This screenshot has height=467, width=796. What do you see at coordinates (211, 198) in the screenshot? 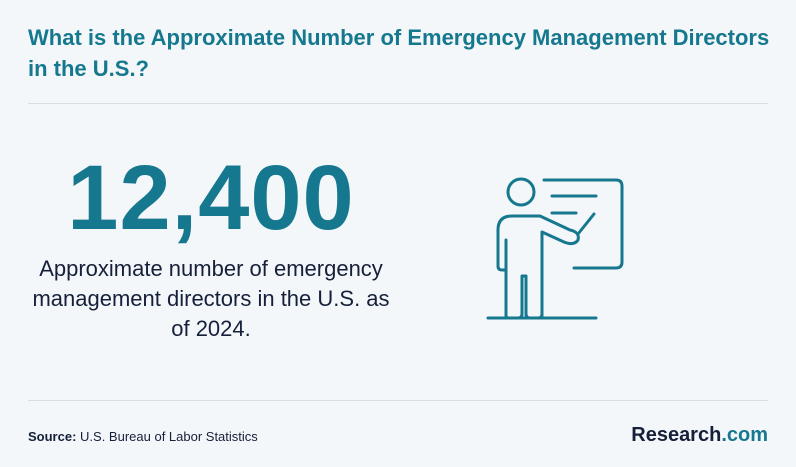
I see `stat-value: 12,400` at bounding box center [211, 198].